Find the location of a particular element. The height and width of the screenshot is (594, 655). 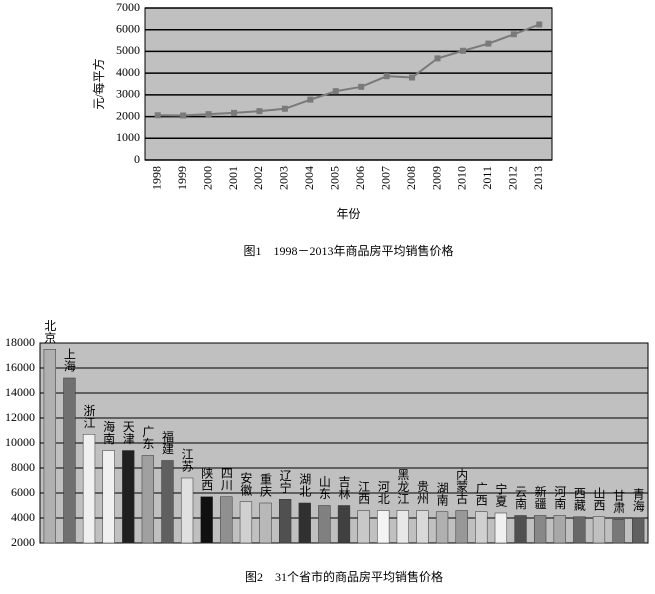

bar-label: 河北 is located at coordinates (383, 492).